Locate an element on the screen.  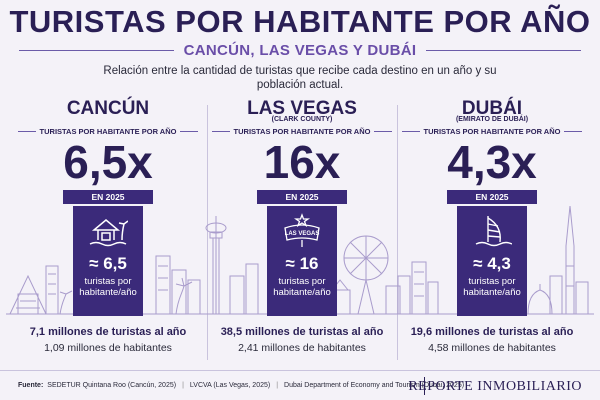
footer-source: SEDETUR Quintana Roo (Cancún, 2025) is located at coordinates (112, 385).